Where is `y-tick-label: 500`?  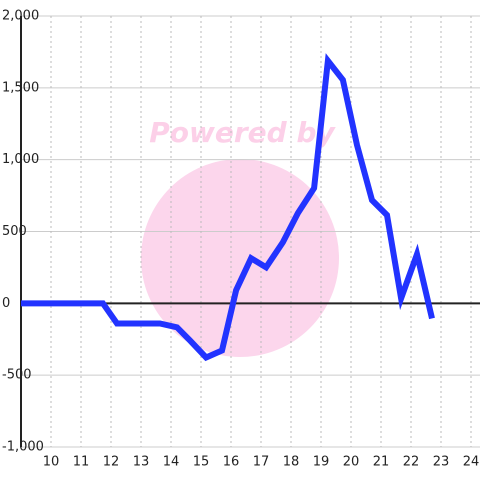 y-tick-label: 500 is located at coordinates (14, 231).